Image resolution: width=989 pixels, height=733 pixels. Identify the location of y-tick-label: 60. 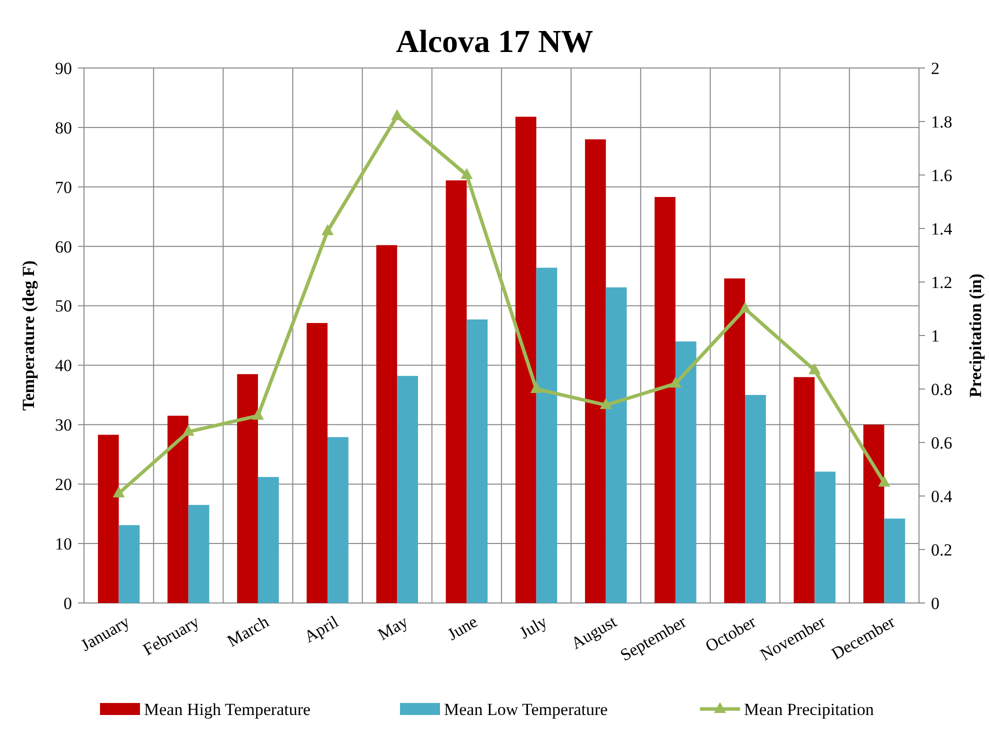
(63, 246).